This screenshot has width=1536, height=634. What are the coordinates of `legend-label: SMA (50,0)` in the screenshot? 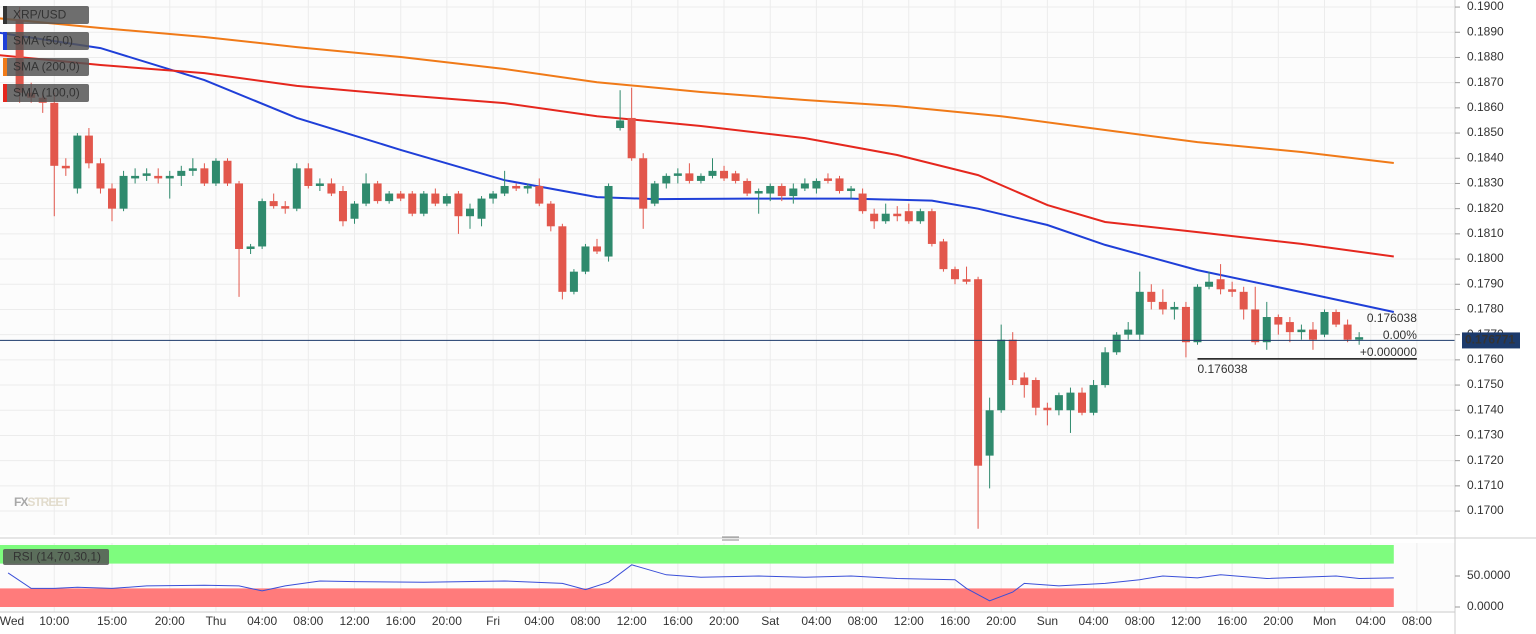 It's located at (43, 41).